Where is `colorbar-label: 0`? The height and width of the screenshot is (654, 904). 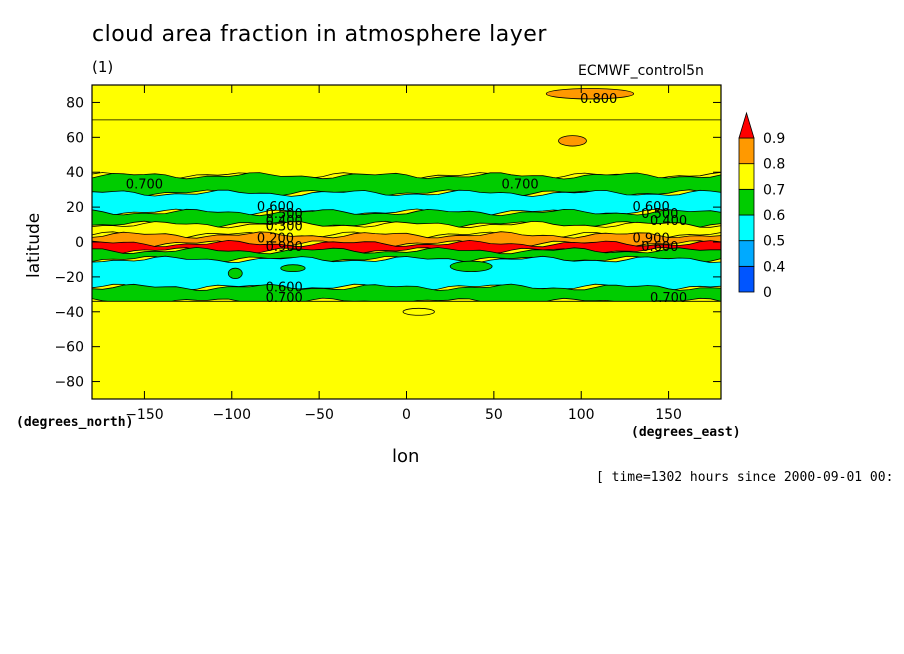 colorbar-label: 0 is located at coordinates (767, 293).